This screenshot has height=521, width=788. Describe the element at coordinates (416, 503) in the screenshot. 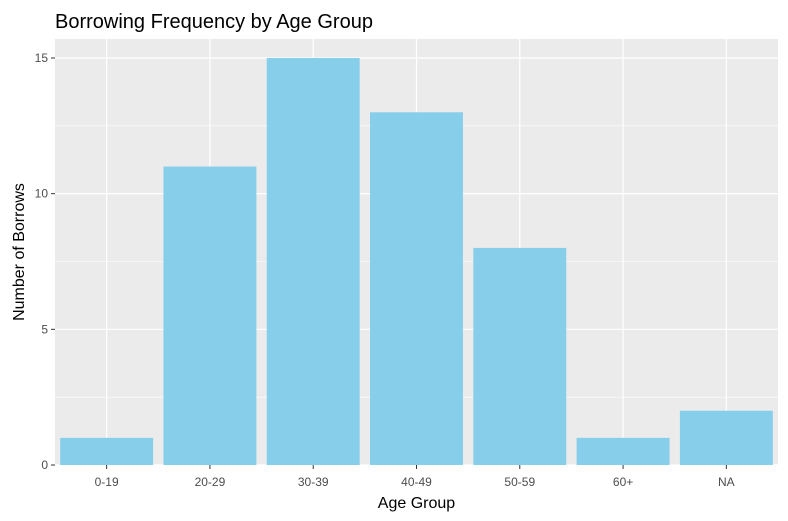

I see `x-axis-title: Age Group` at that location.